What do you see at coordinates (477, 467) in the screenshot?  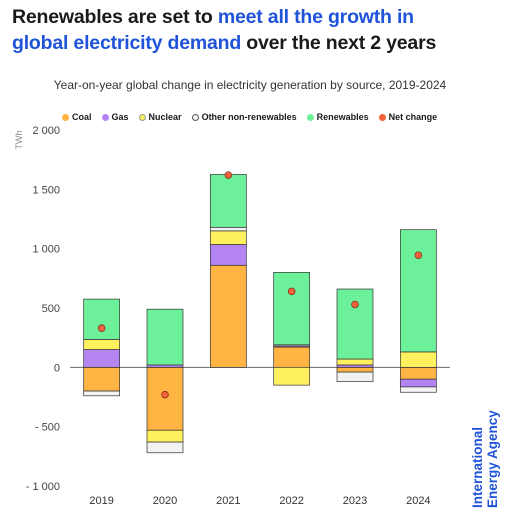 I see `brand-line1: International` at bounding box center [477, 467].